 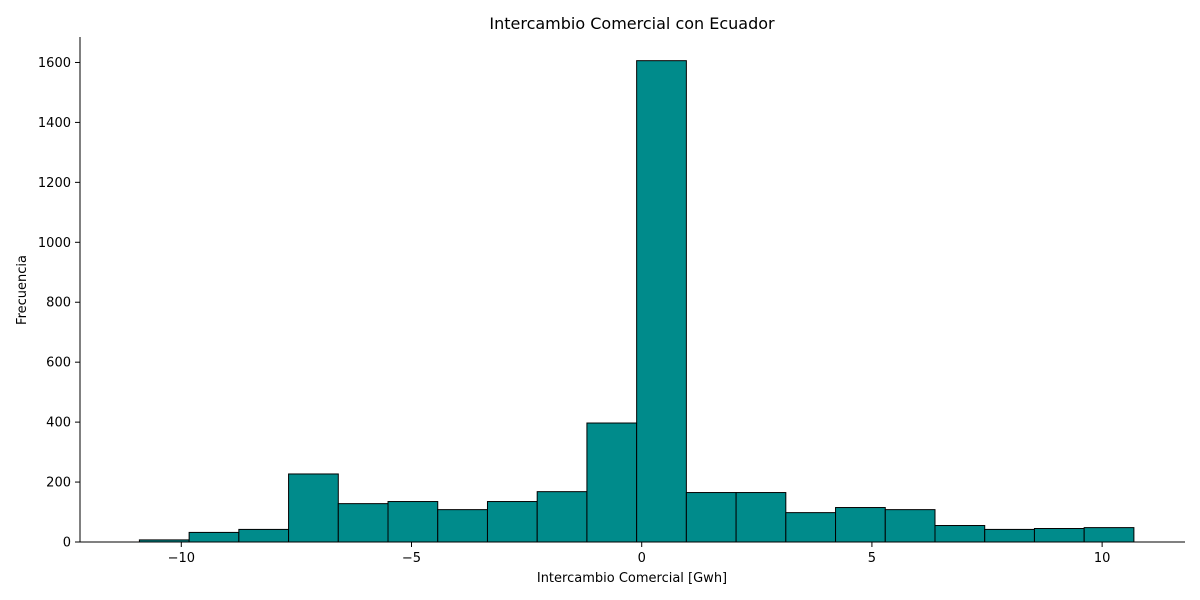 What do you see at coordinates (1102, 558) in the screenshot?
I see `x-tick-label: 10` at bounding box center [1102, 558].